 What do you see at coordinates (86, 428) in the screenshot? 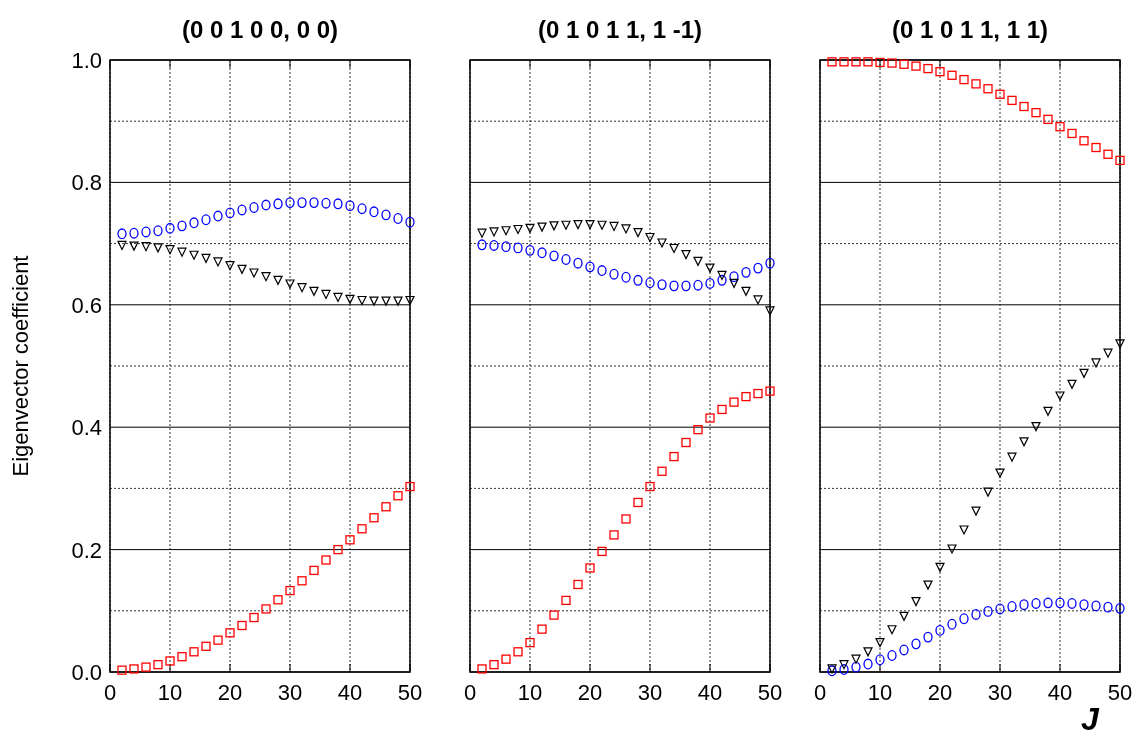
I see `y-tick-label: 0.4` at bounding box center [86, 428].